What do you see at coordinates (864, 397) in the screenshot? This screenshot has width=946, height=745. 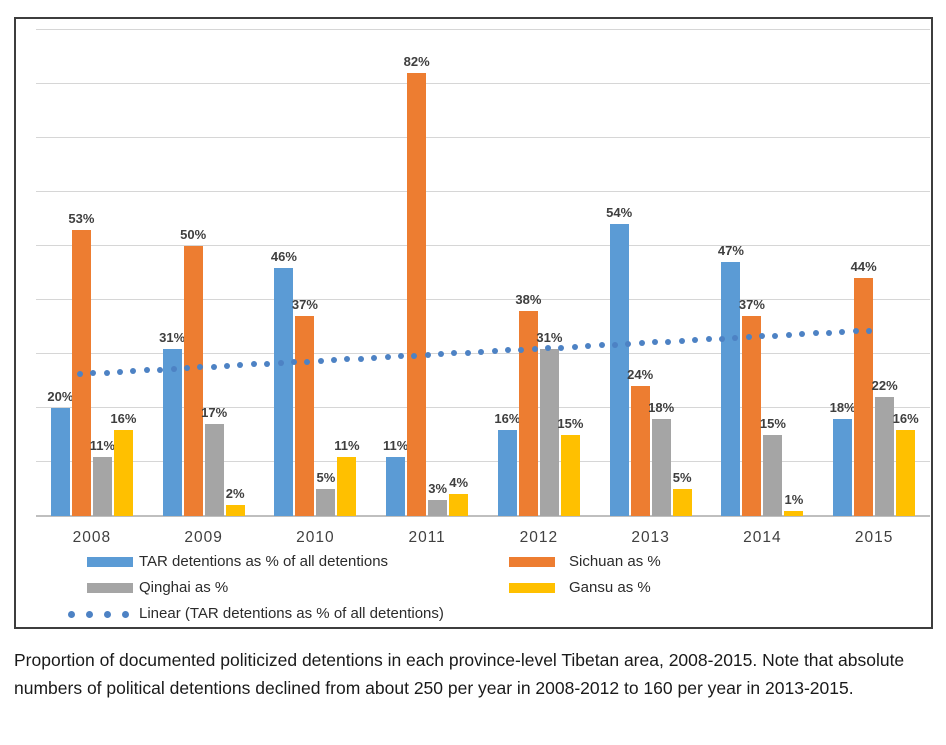 I see `bar-2015-s1` at bounding box center [864, 397].